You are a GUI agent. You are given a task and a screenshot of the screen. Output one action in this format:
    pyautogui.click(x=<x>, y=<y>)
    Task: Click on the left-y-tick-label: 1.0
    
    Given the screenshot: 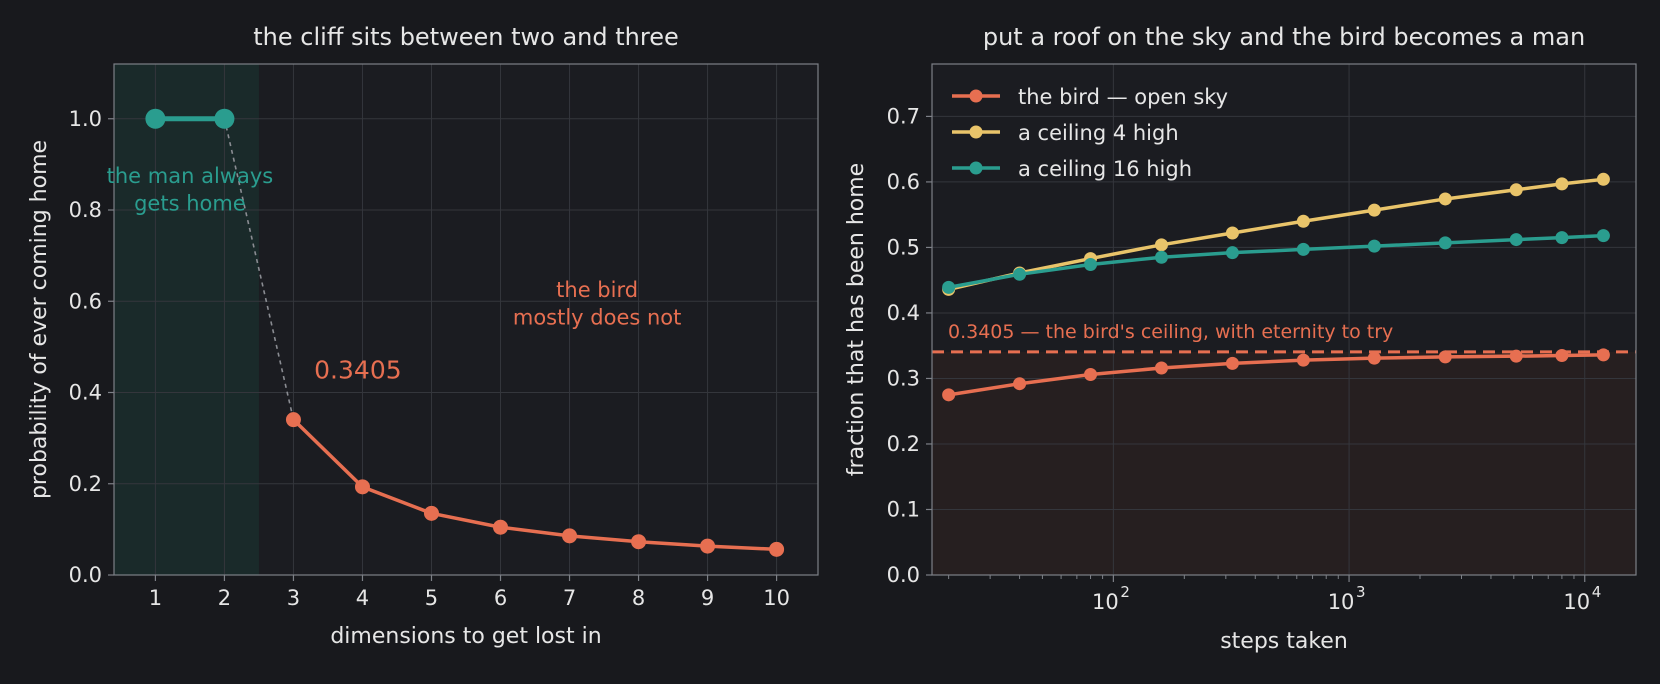 What is the action you would take?
    pyautogui.click(x=85, y=119)
    